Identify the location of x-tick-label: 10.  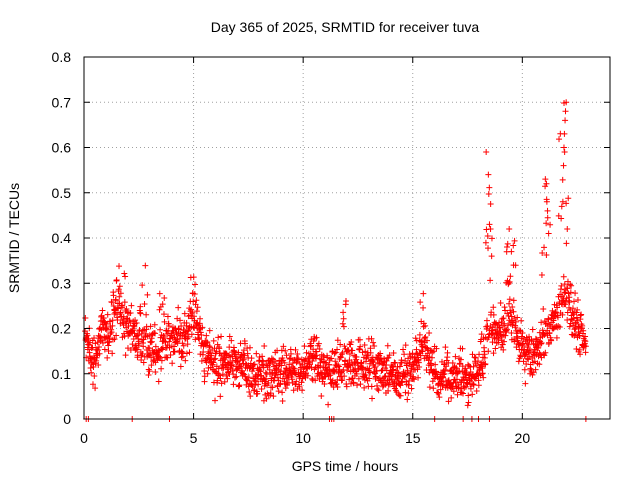
(303, 438).